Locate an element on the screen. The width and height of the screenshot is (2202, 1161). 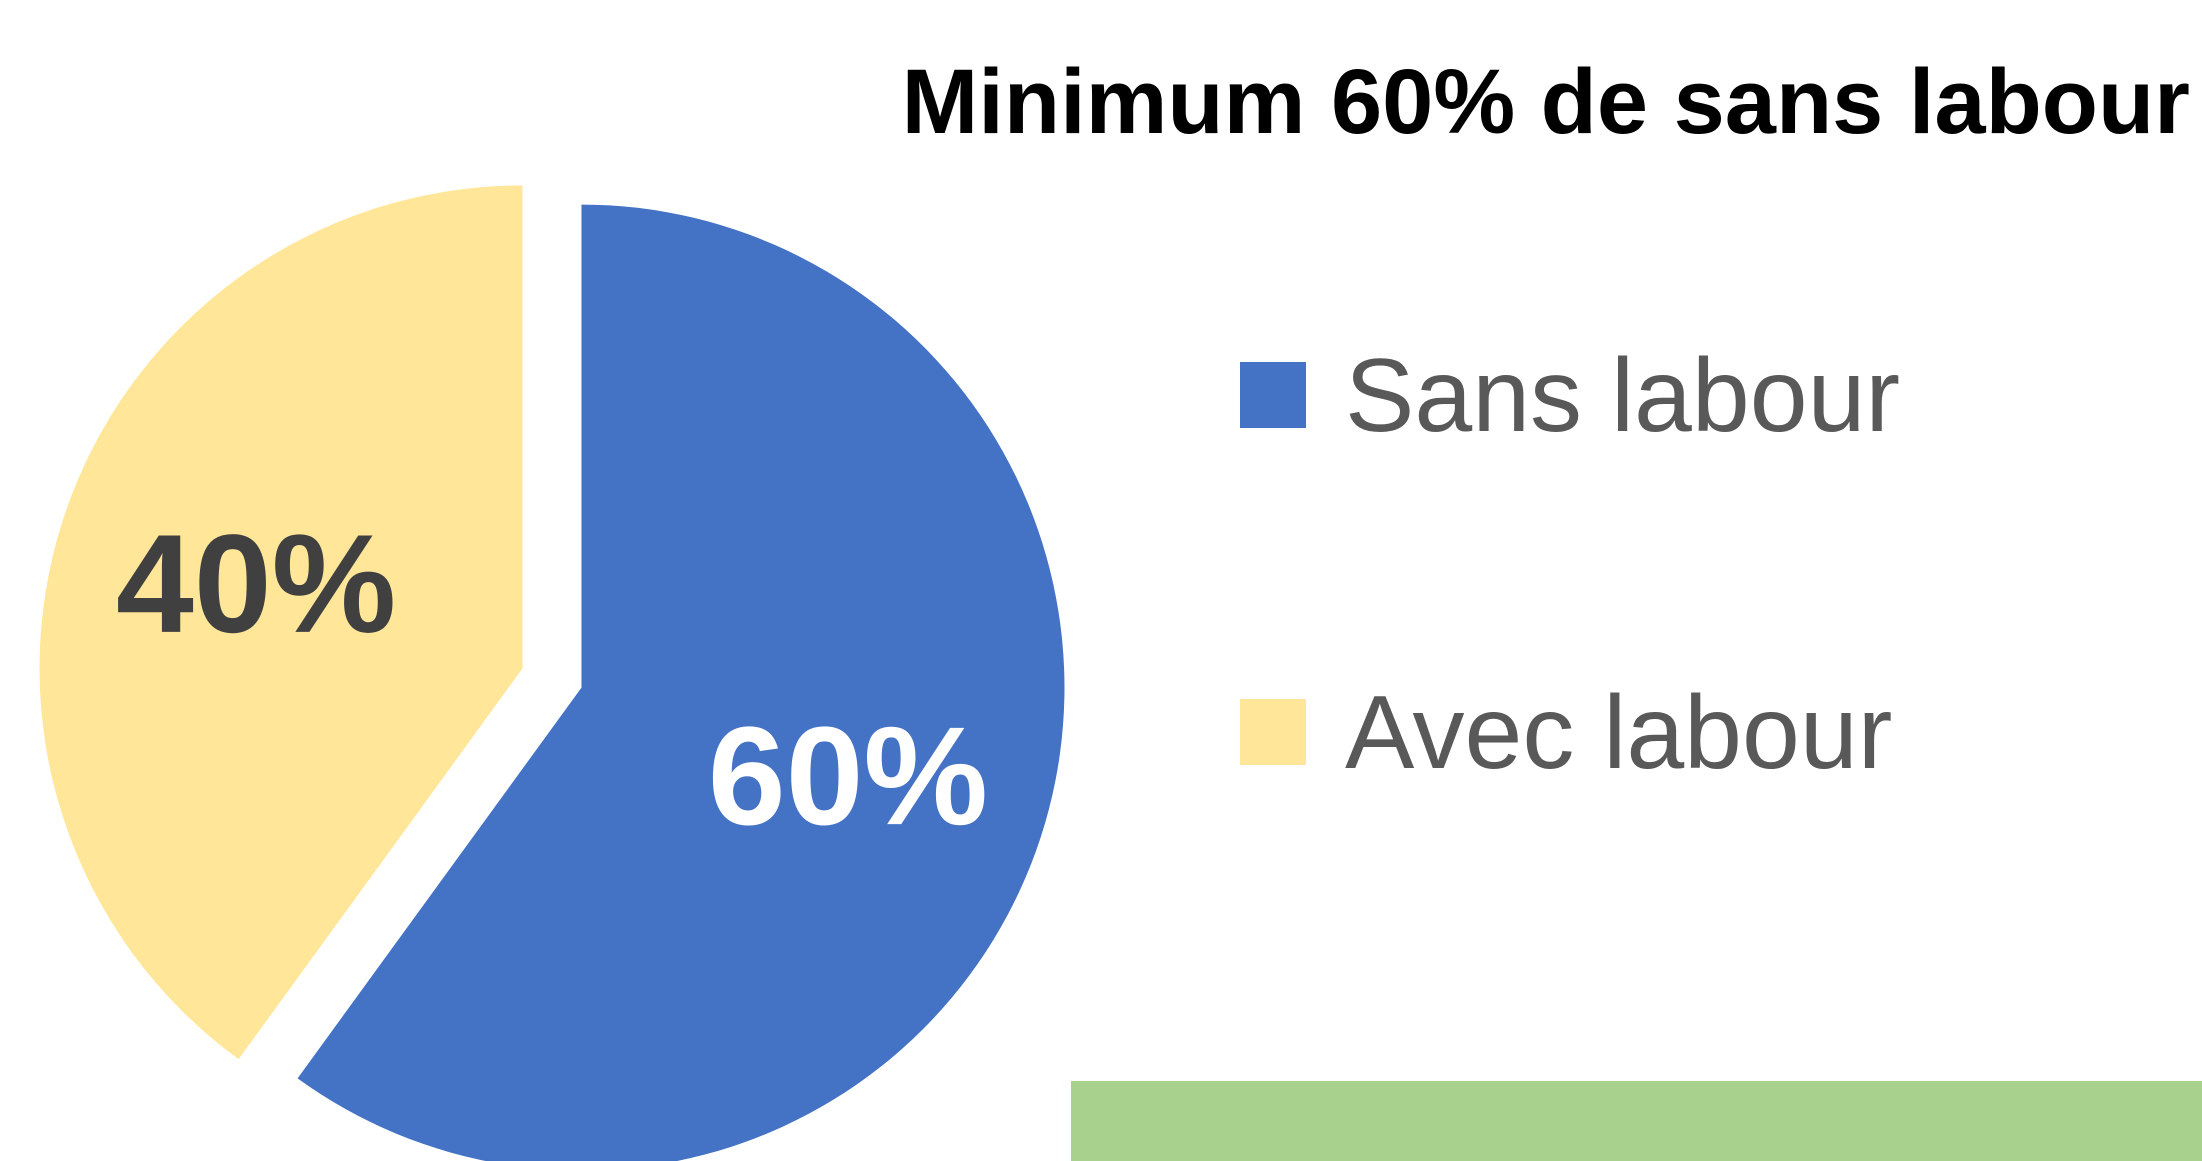
chart-title: Minimum 60% de sans labour is located at coordinates (1546, 102).